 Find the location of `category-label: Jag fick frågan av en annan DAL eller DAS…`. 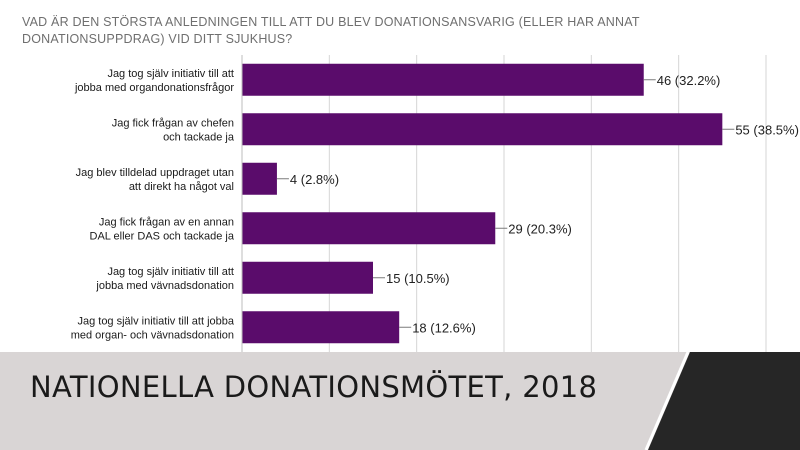

category-label: Jag fick frågan av en annan DAL eller DAS… is located at coordinates (162, 229).